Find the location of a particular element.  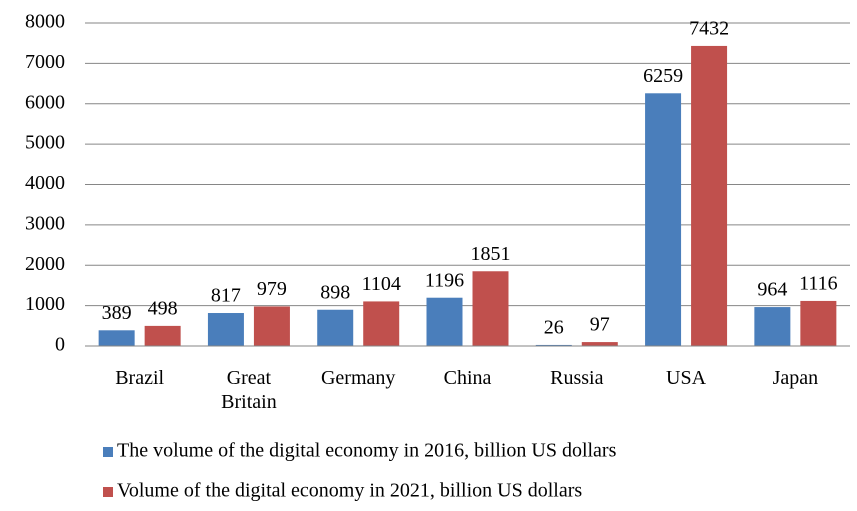

data-label: 97 is located at coordinates (600, 325).